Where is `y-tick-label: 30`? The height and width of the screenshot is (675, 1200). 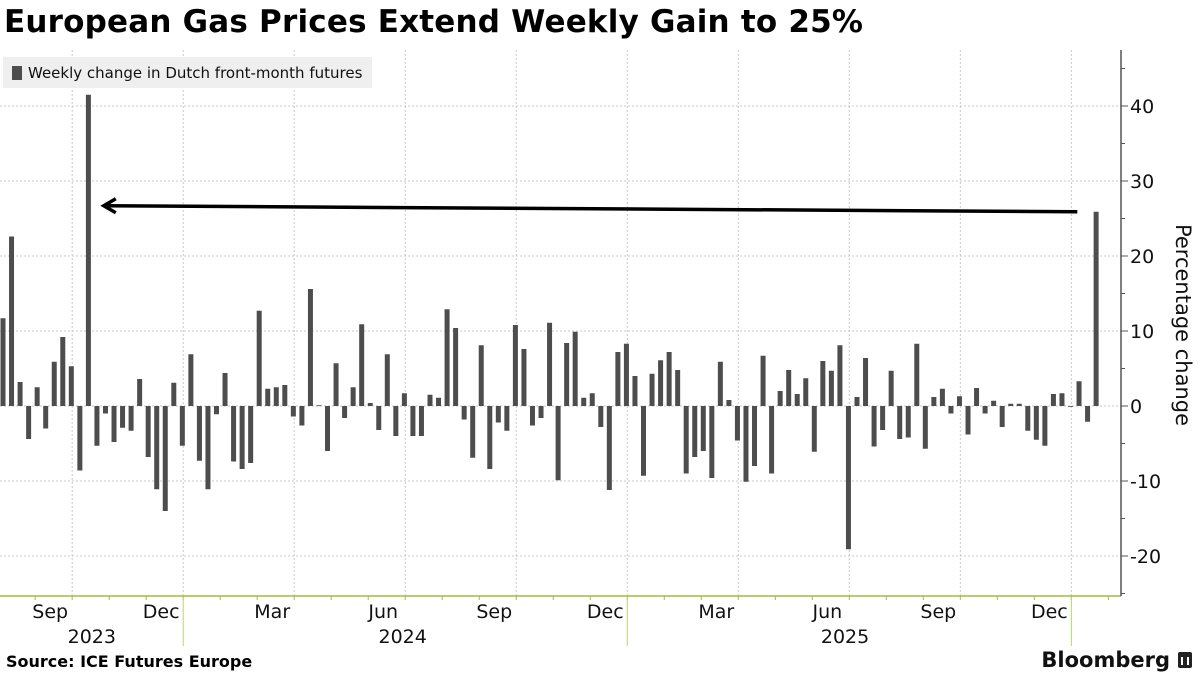 y-tick-label: 30 is located at coordinates (1142, 182).